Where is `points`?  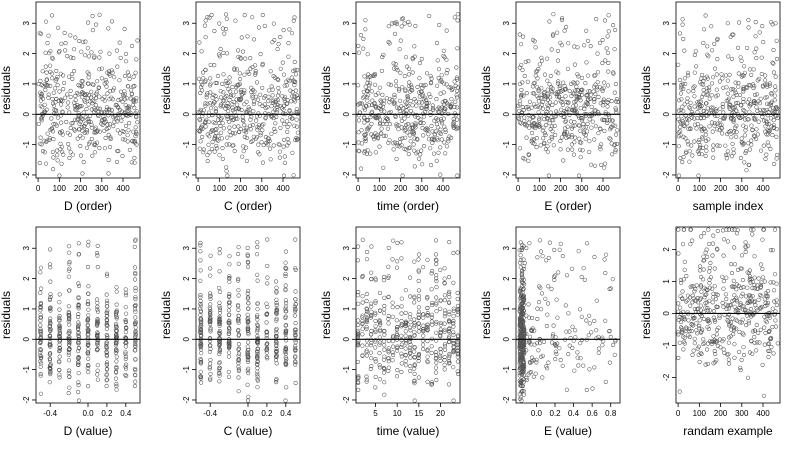
points is located at coordinates (248, 320).